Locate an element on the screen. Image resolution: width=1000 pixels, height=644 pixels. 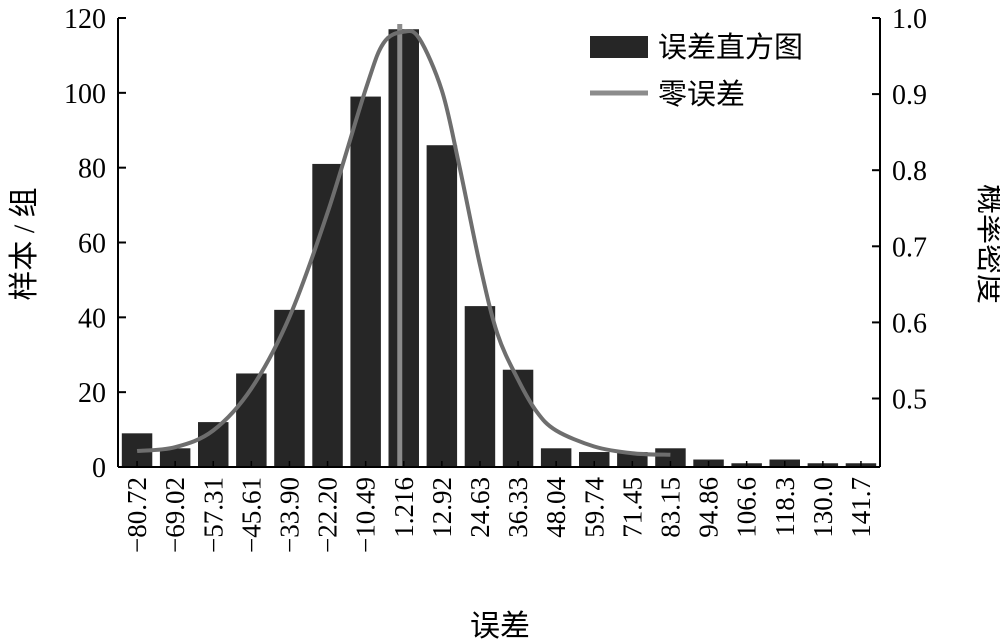
right-y-tick-label: 0.9 is located at coordinates (909, 95).